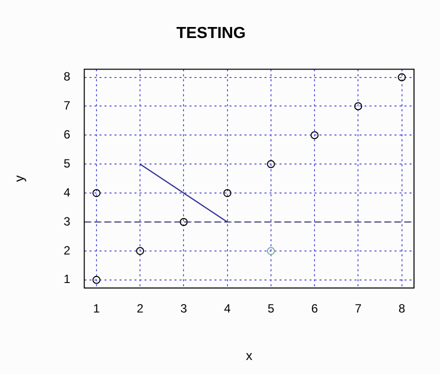 The width and height of the screenshot is (440, 374). Describe the element at coordinates (96, 309) in the screenshot. I see `x-tick-label: 1` at that location.